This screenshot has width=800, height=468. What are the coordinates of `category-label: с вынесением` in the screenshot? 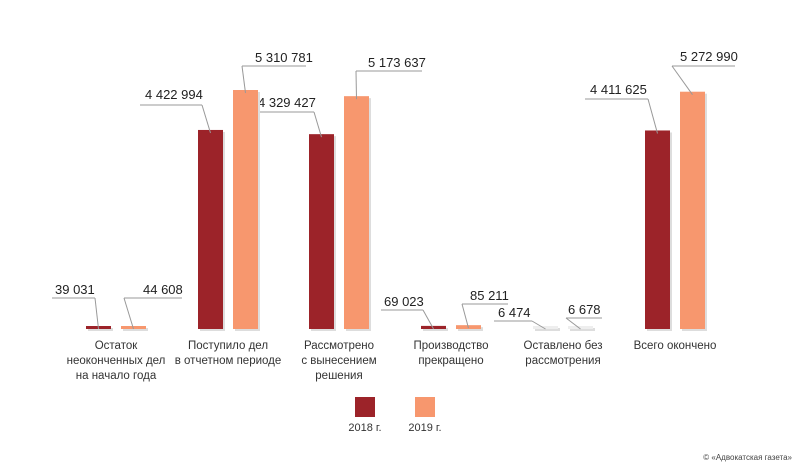 It's located at (338, 361).